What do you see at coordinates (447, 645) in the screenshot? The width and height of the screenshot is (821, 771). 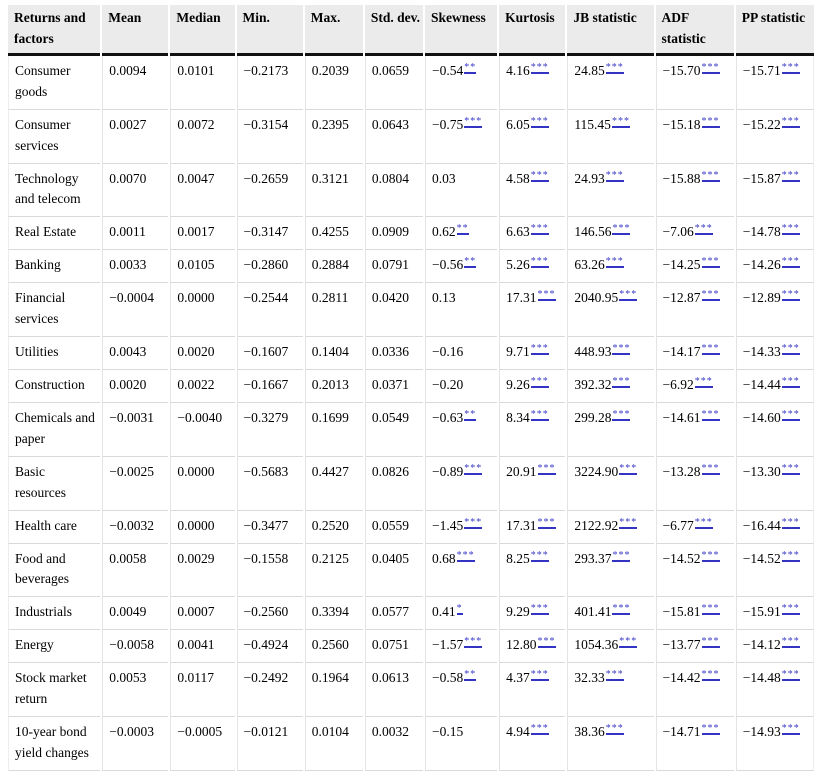 I see `cell-value: −1.57` at bounding box center [447, 645].